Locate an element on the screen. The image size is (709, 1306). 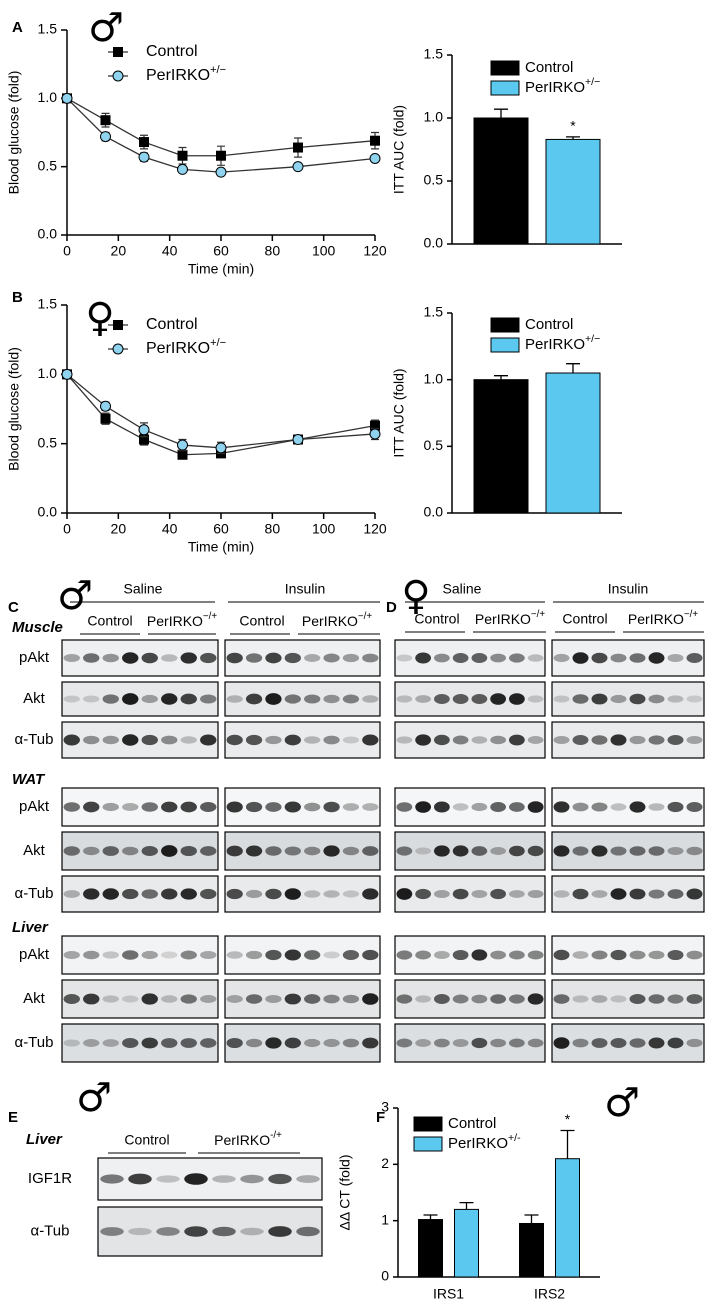
y-tick-label: 0 is located at coordinates (385, 1276).